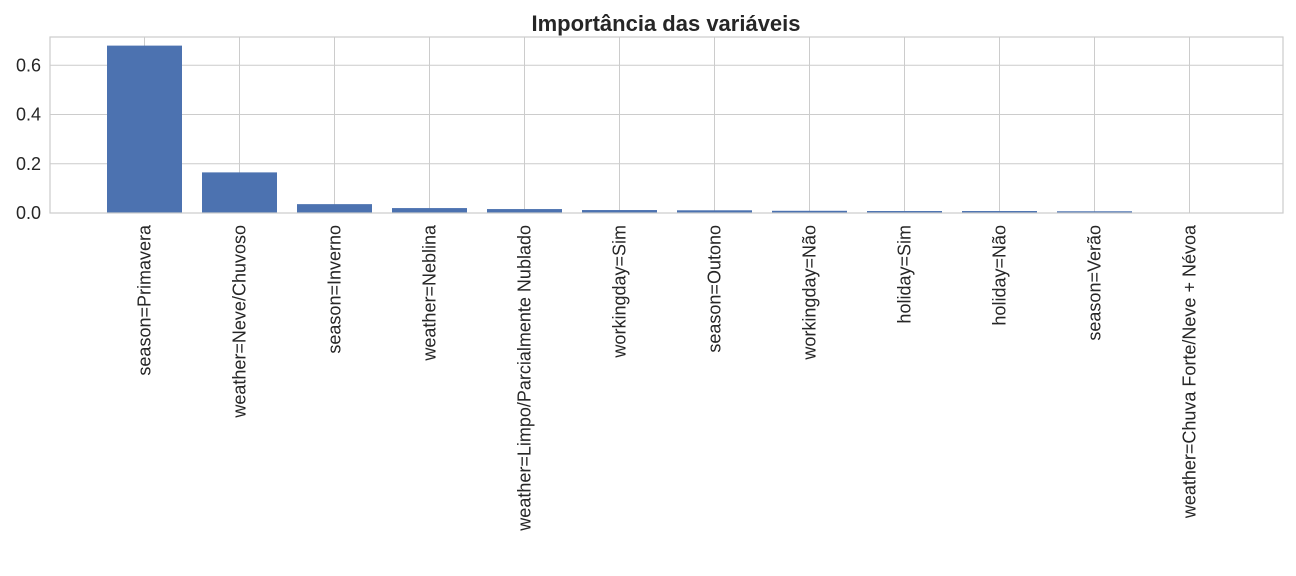 The width and height of the screenshot is (1296, 576). I want to click on x-tick-label: weather=Neblina, so click(430, 293).